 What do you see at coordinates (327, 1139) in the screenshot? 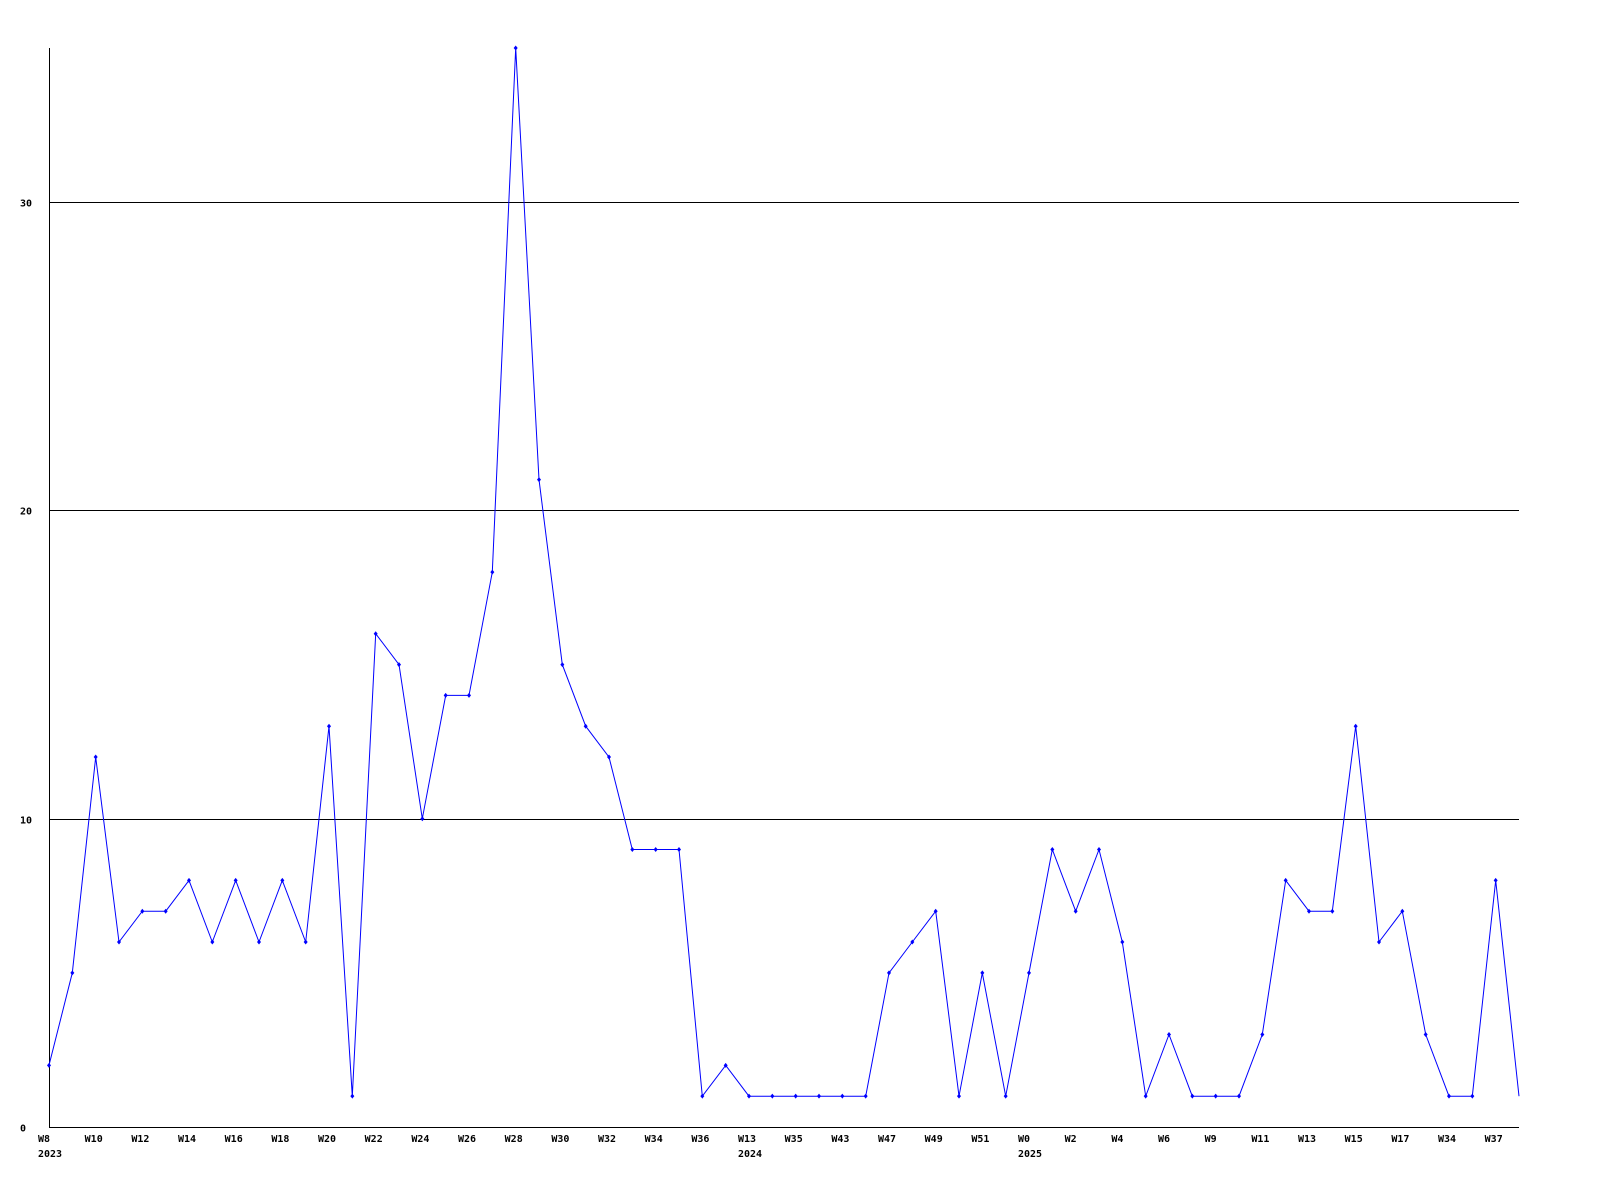
I see `x-tick-label: W20` at bounding box center [327, 1139].